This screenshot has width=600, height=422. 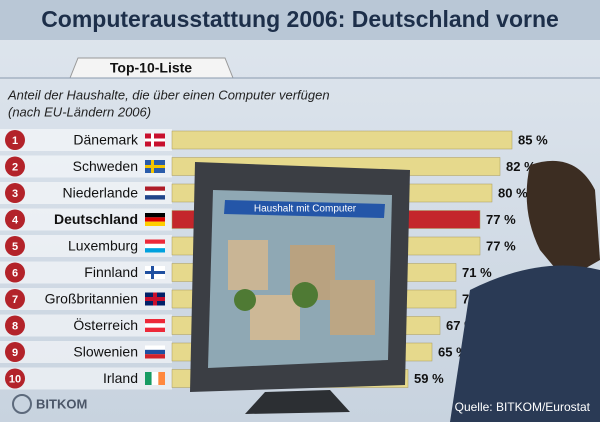 What do you see at coordinates (105, 324) in the screenshot?
I see `category-label: Österreich` at bounding box center [105, 324].